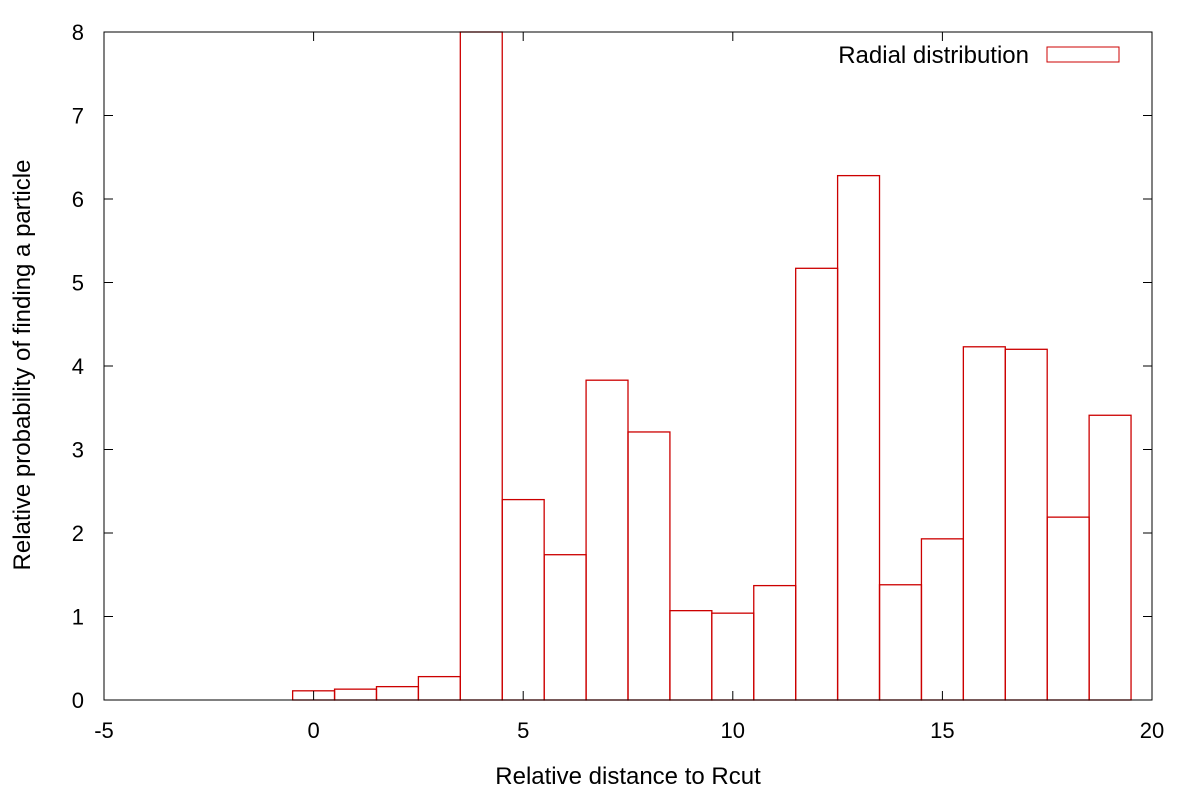 This screenshot has height=800, width=1200. Describe the element at coordinates (78, 199) in the screenshot. I see `y-tick-label: 6` at that location.